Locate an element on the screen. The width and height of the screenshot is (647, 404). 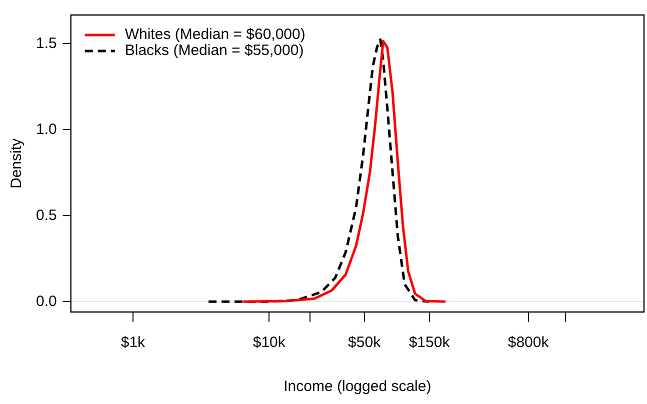
x-tick-label: $1k is located at coordinates (133, 343).